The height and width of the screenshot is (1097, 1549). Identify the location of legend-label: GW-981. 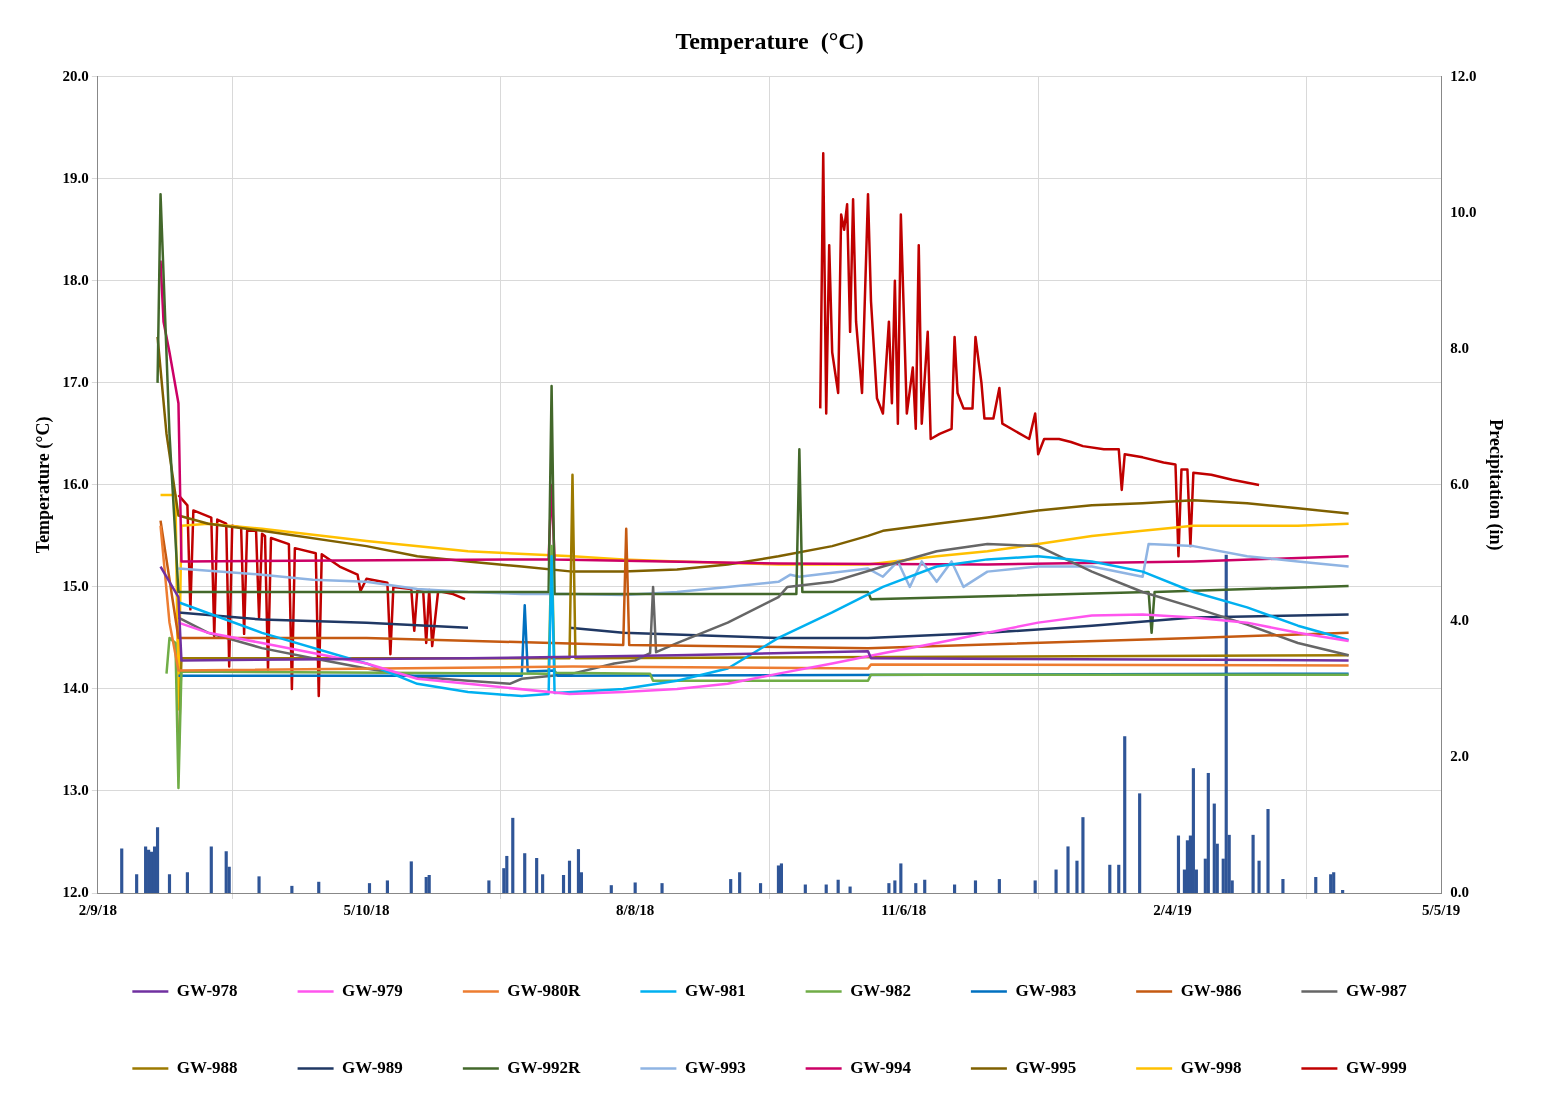
(715, 990).